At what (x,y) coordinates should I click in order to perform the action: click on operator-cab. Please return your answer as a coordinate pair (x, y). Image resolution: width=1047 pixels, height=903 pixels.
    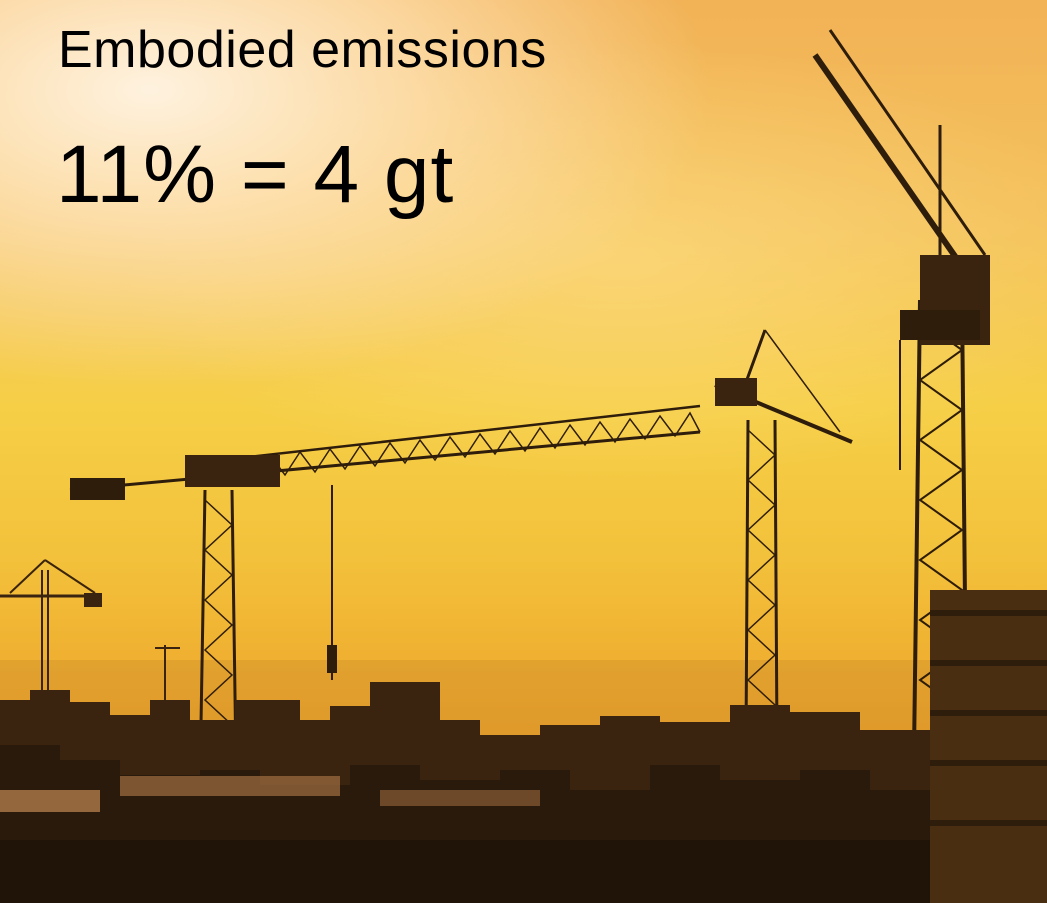
    Looking at the image, I should click on (232, 471).